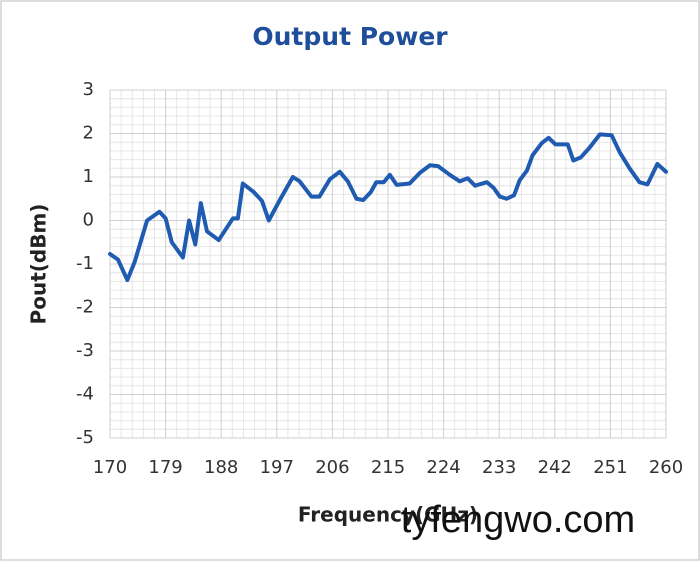 This screenshot has width=700, height=561. I want to click on x-tick-label: 233, so click(499, 467).